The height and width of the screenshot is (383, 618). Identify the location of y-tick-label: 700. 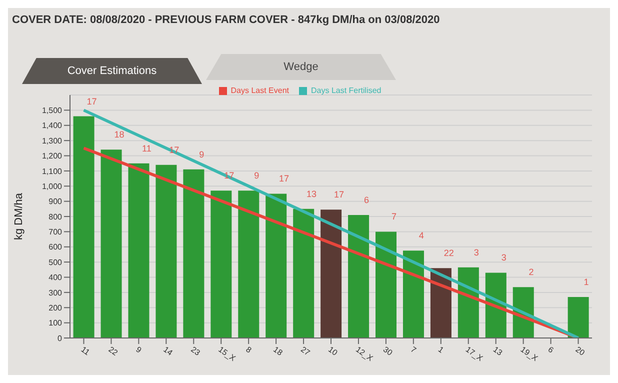
(55, 232).